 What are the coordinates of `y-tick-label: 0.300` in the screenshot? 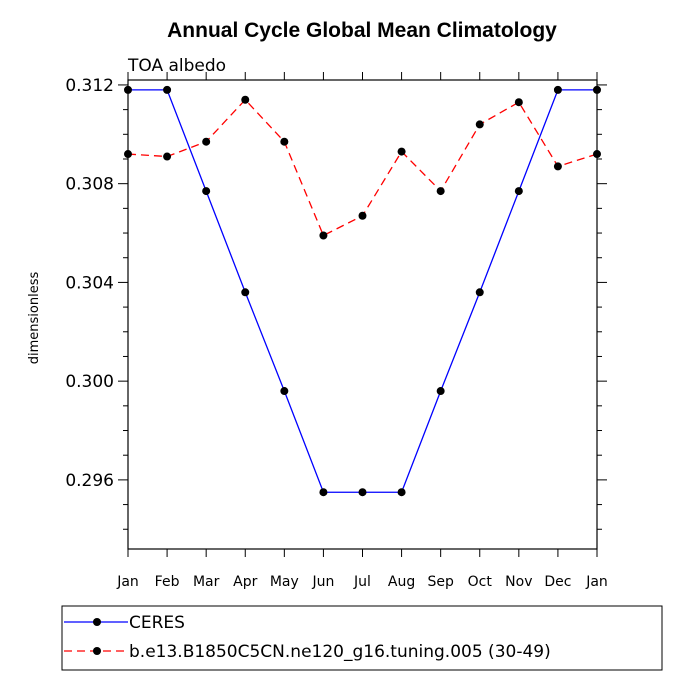 It's located at (89, 382).